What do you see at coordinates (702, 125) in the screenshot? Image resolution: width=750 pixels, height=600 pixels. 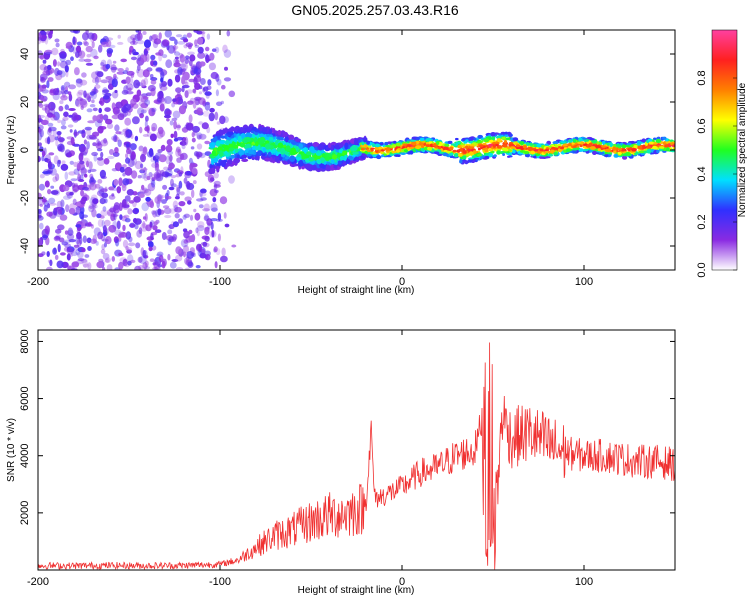 I see `colorbar-tick-label: 0.6` at bounding box center [702, 125].